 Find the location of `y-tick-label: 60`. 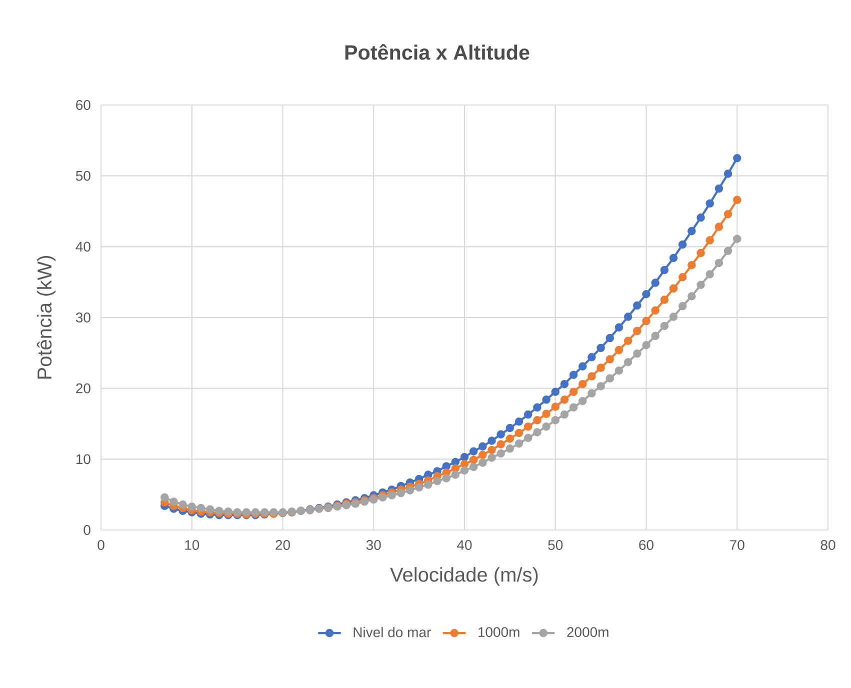

y-tick-label: 60 is located at coordinates (83, 105).